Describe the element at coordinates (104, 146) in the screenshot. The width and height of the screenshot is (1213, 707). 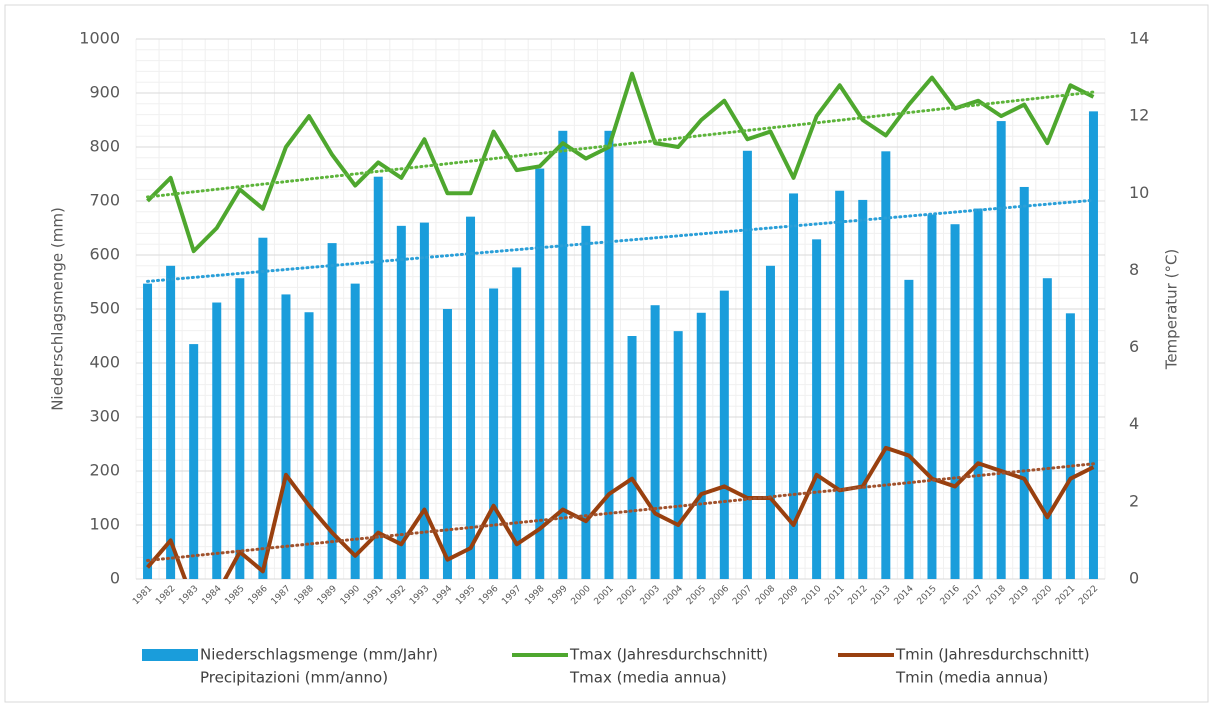
I see `y-tick-label: 800` at that location.